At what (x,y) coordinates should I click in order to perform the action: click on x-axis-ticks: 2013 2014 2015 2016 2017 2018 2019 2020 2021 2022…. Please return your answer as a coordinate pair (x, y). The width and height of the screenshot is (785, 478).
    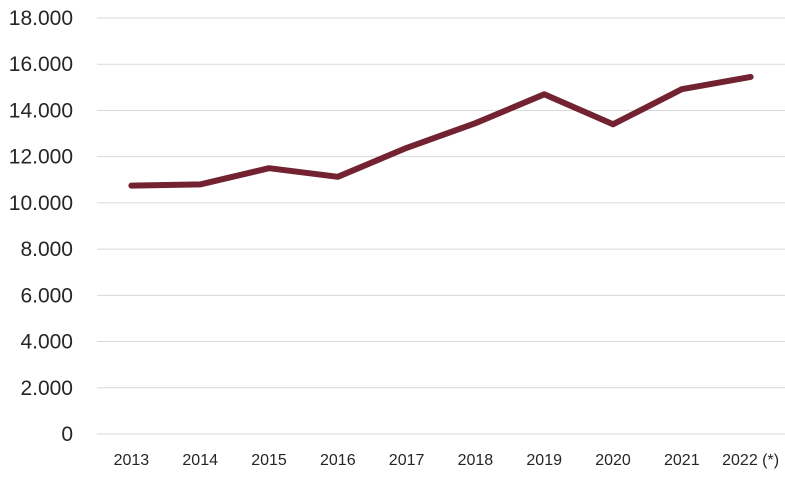
    Looking at the image, I should click on (446, 460).